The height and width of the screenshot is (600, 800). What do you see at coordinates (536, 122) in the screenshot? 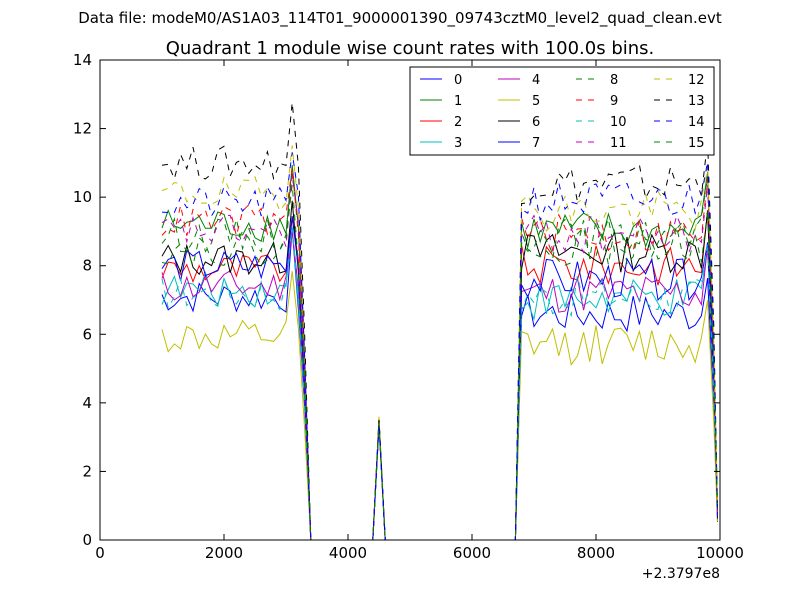
I see `legend-label: 6` at bounding box center [536, 122].